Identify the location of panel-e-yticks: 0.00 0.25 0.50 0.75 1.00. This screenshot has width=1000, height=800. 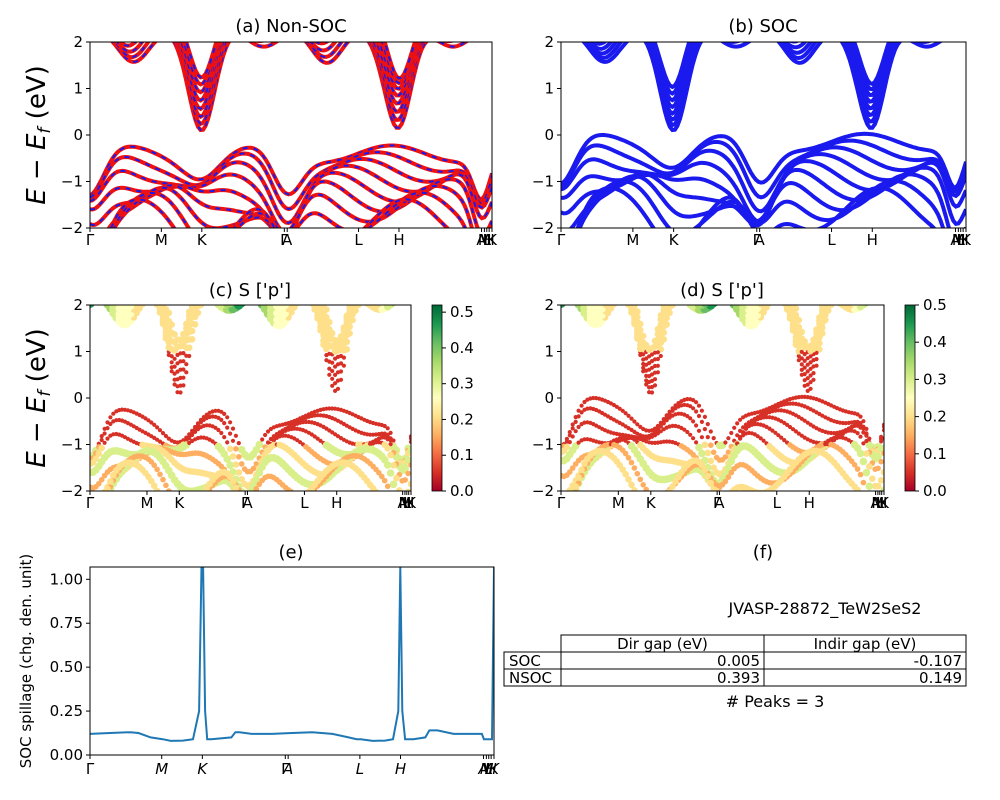
(70, 667).